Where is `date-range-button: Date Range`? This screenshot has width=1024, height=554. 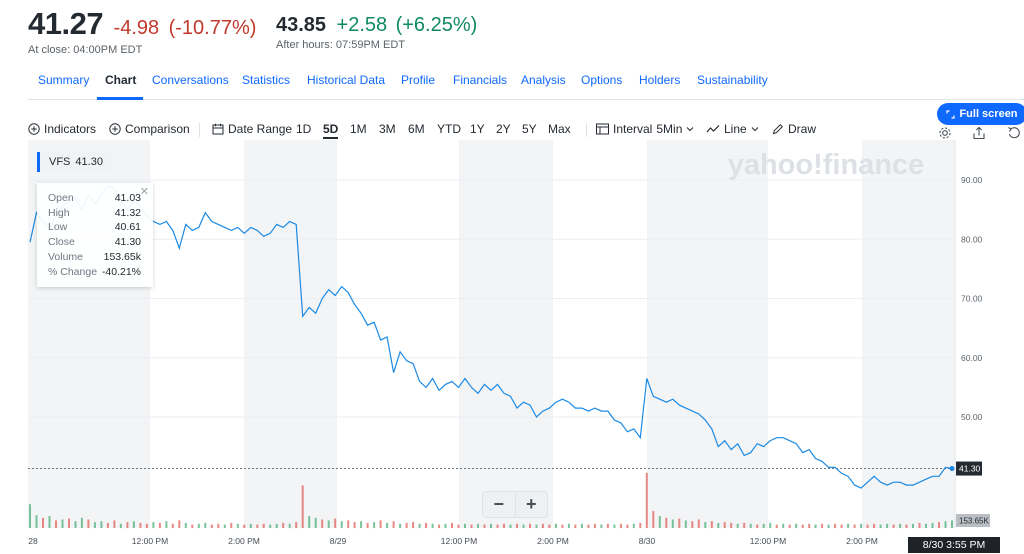 date-range-button: Date Range is located at coordinates (252, 129).